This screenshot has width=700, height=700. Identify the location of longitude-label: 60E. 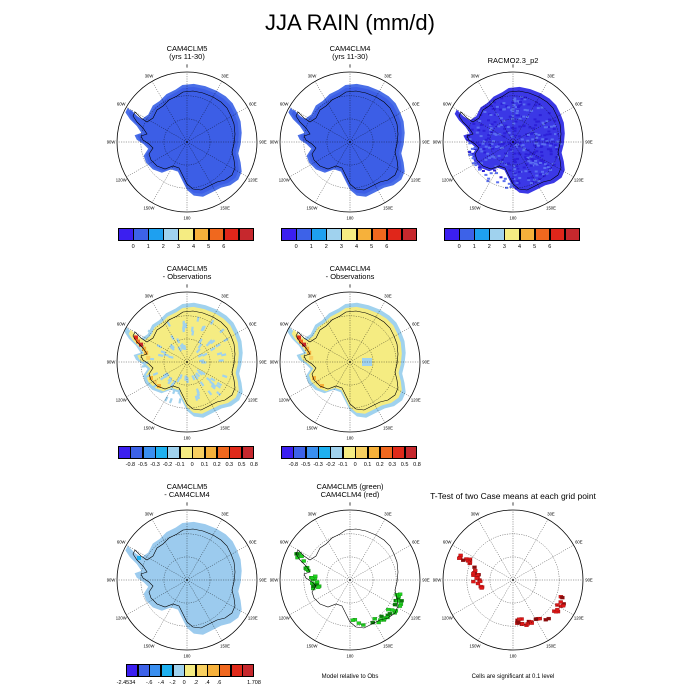
(253, 542).